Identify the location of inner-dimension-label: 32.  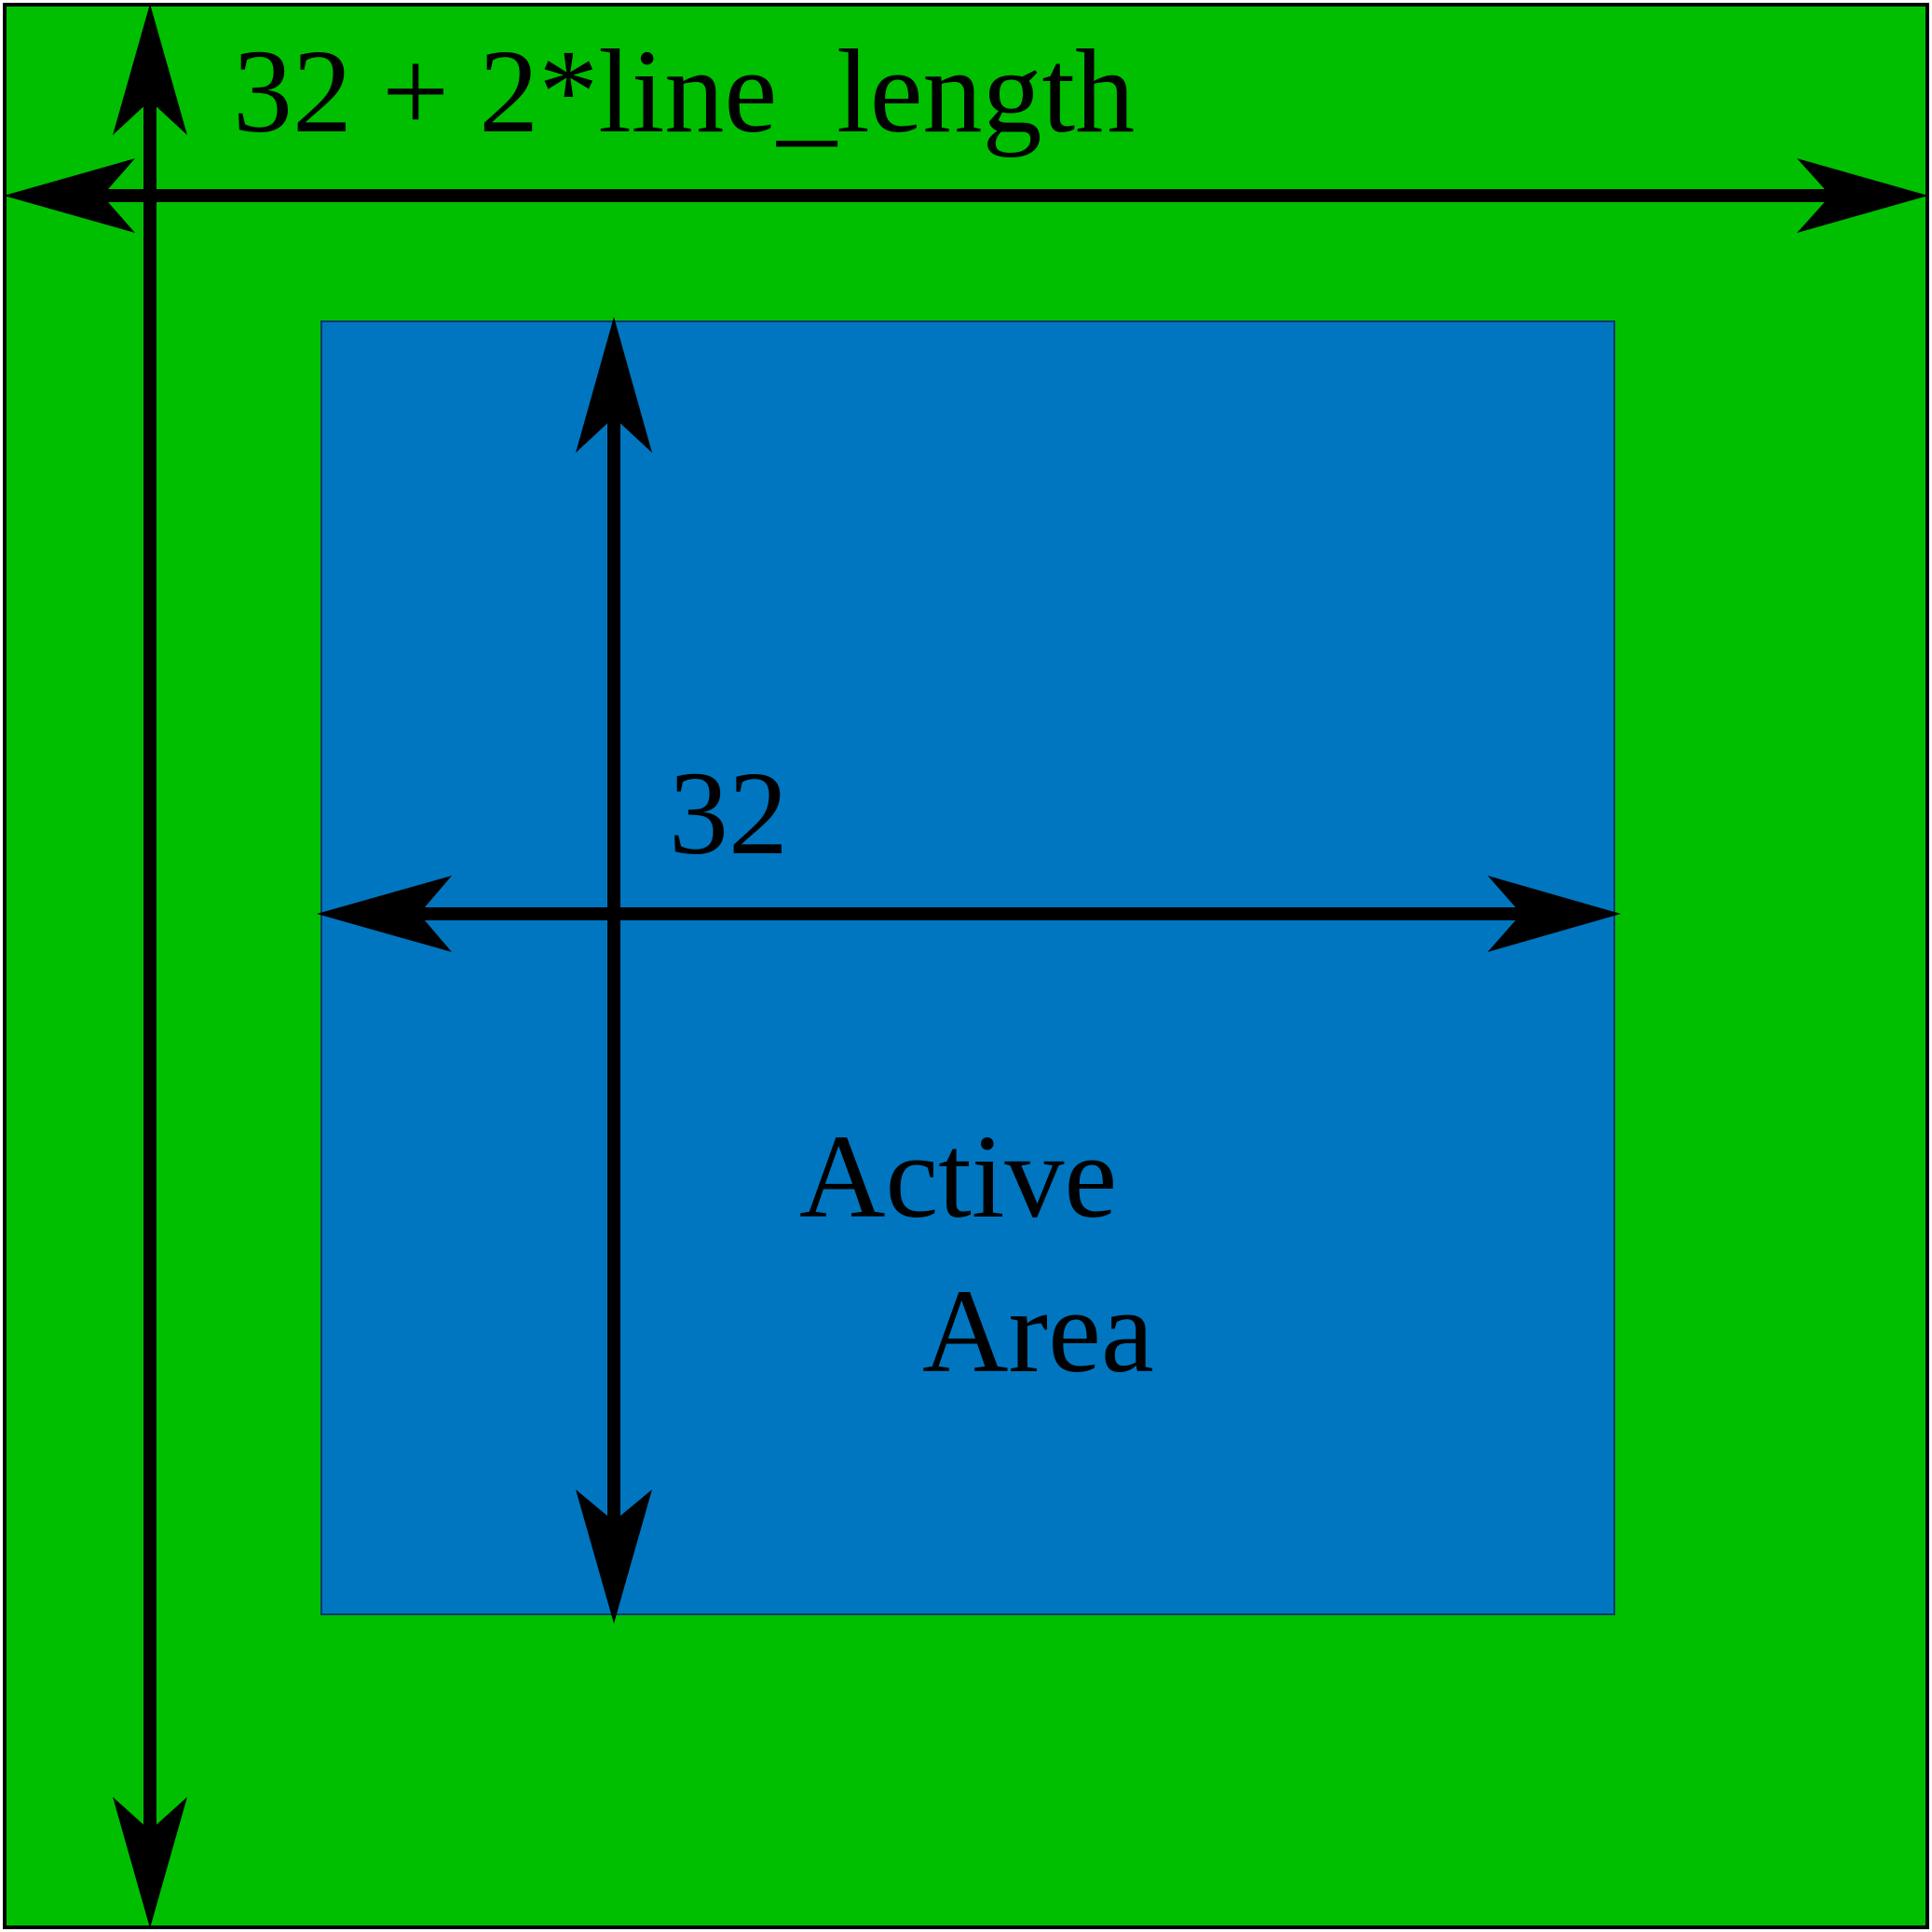
(728, 813).